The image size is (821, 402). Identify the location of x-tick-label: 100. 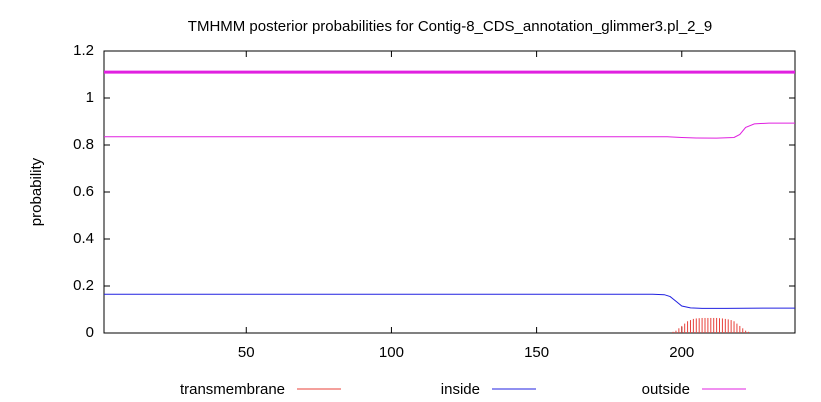
(391, 352).